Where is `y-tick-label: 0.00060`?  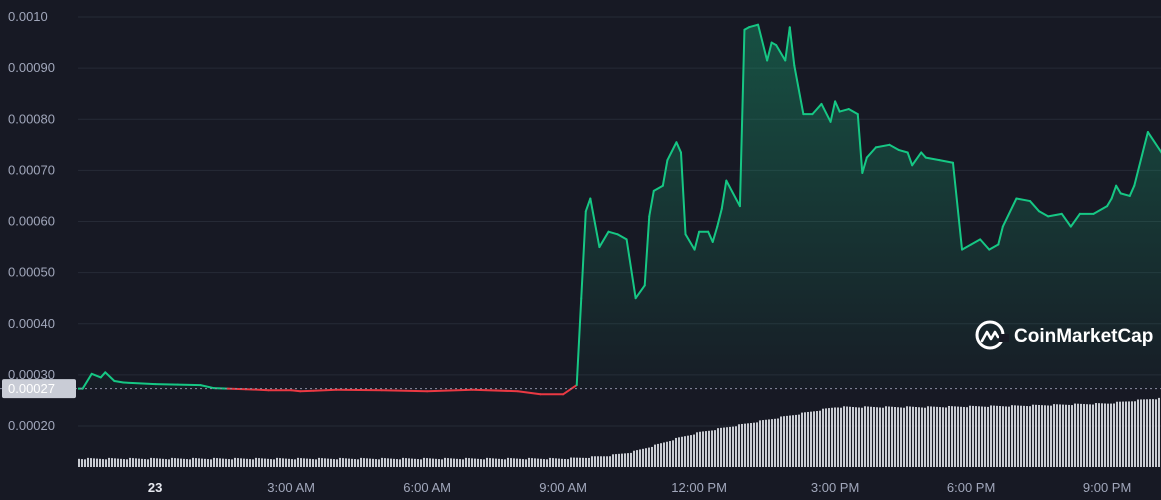 y-tick-label: 0.00060 is located at coordinates (31, 221).